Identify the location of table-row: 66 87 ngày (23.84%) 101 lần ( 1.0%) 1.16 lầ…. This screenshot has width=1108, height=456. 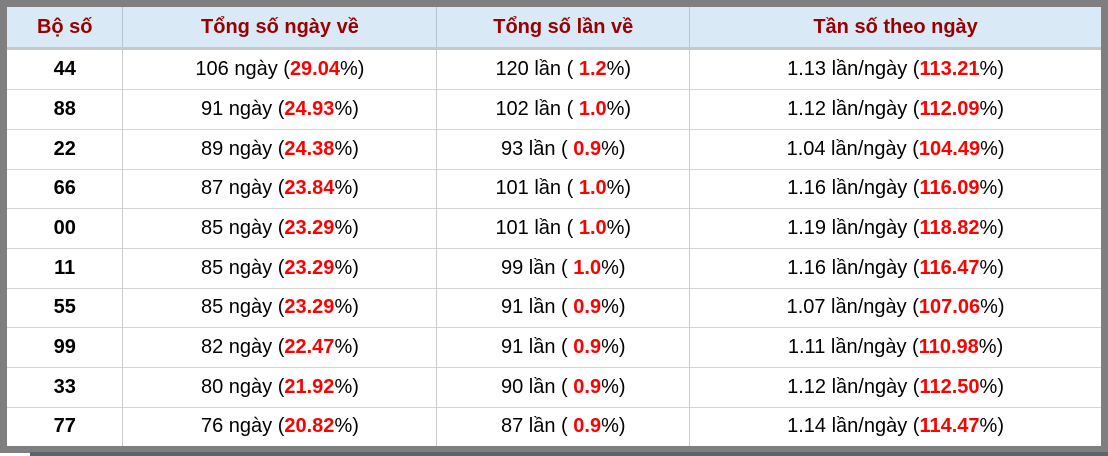
(554, 188).